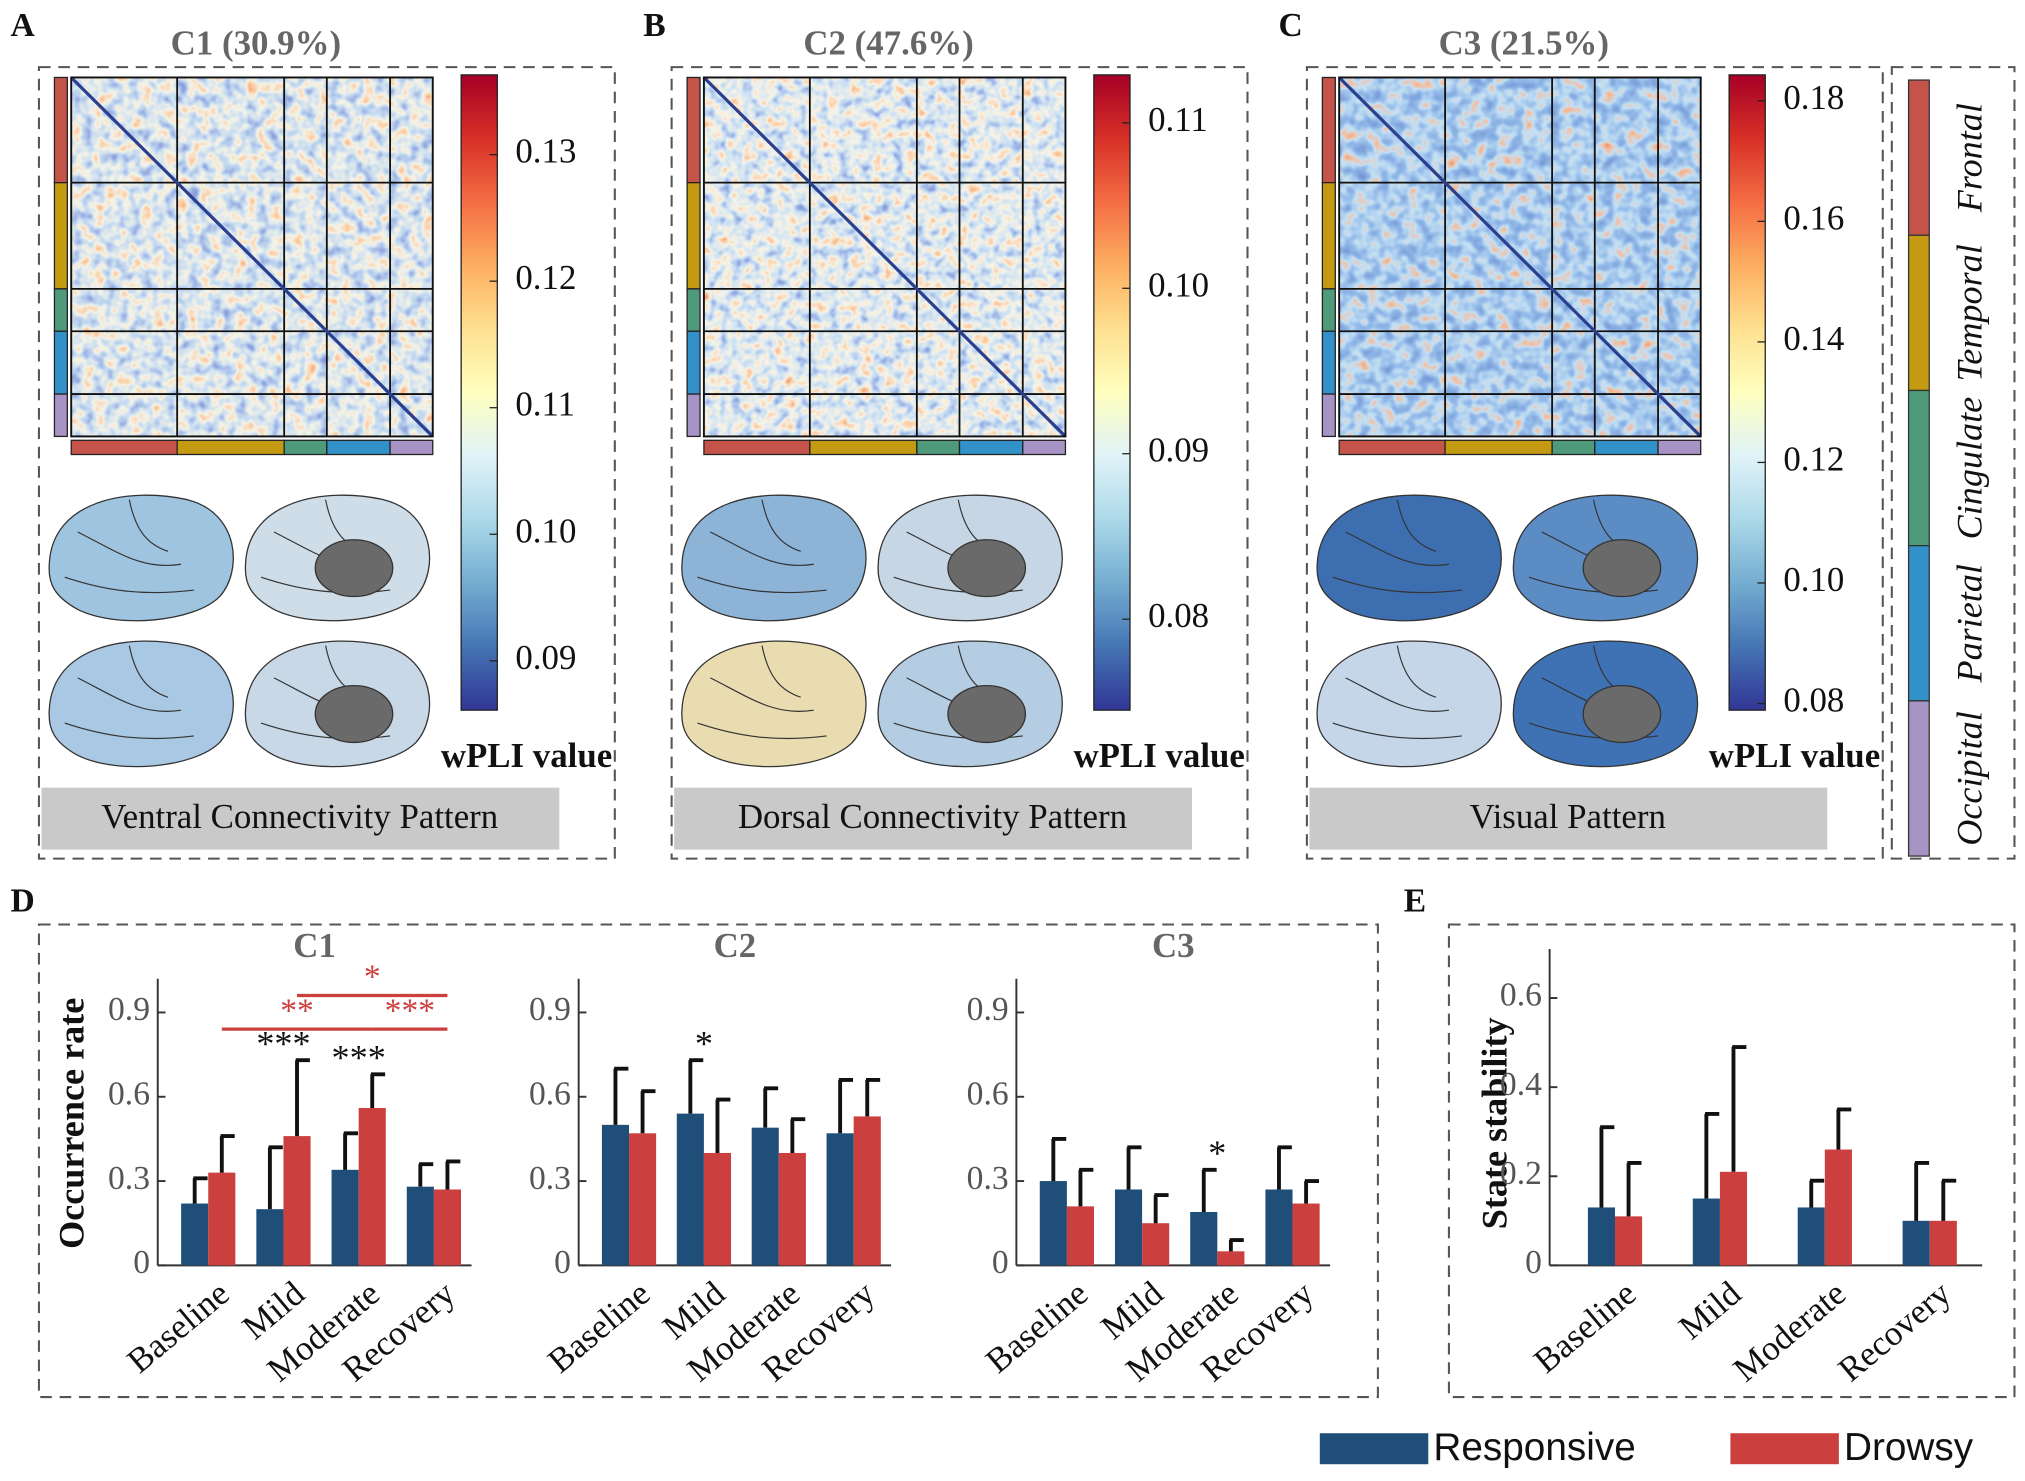  Describe the element at coordinates (1568, 818) in the screenshot. I see `caption-box` at that location.